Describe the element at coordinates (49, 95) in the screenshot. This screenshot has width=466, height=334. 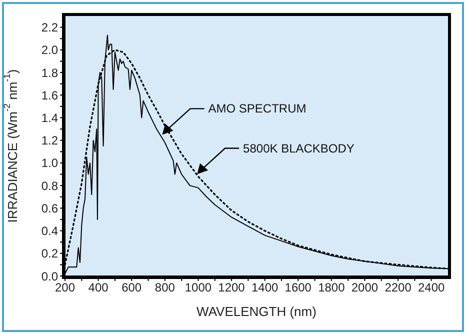
I see `y-tick-label: 1.6` at that location.